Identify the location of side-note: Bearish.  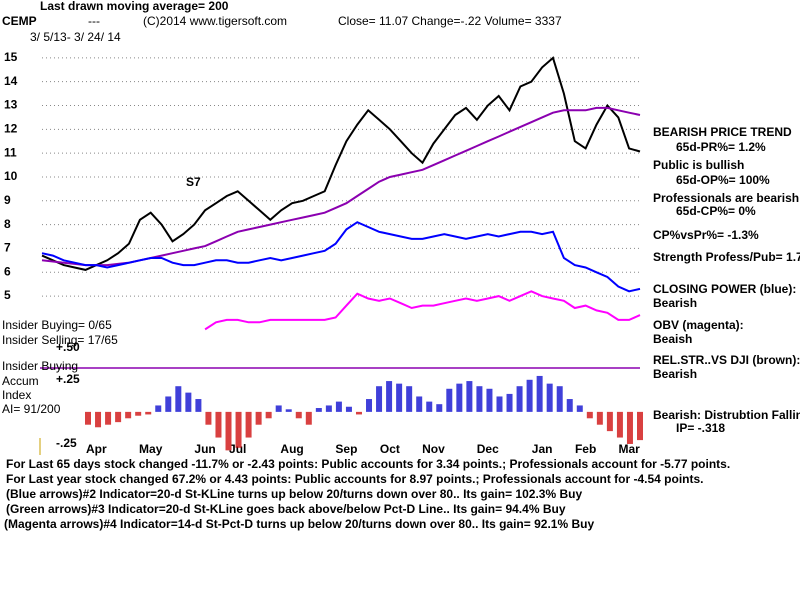
(675, 374).